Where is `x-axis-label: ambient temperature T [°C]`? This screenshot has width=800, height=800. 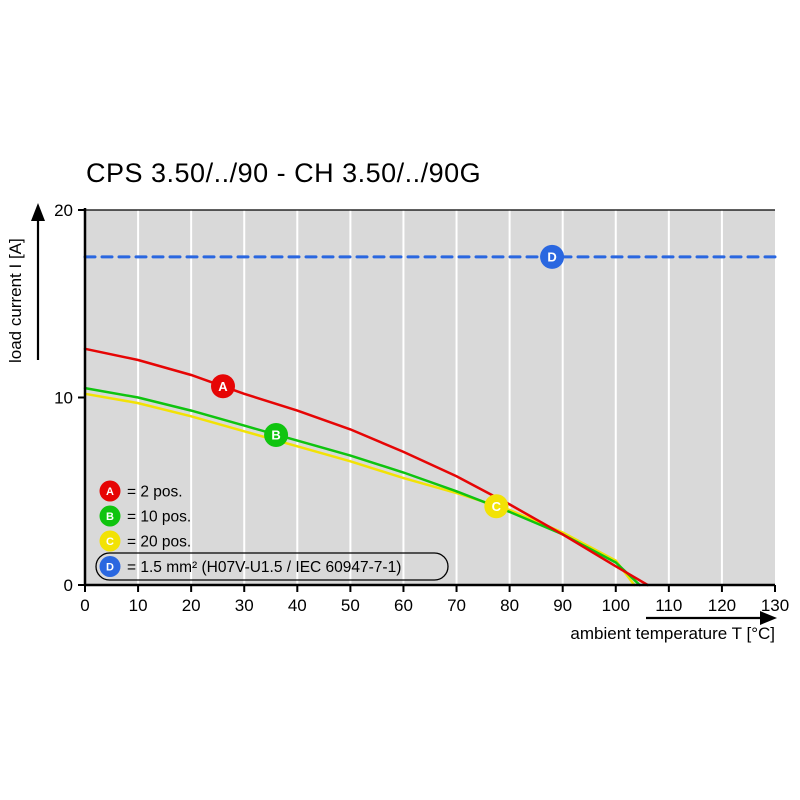
x-axis-label: ambient temperature T [°C] is located at coordinates (672, 633).